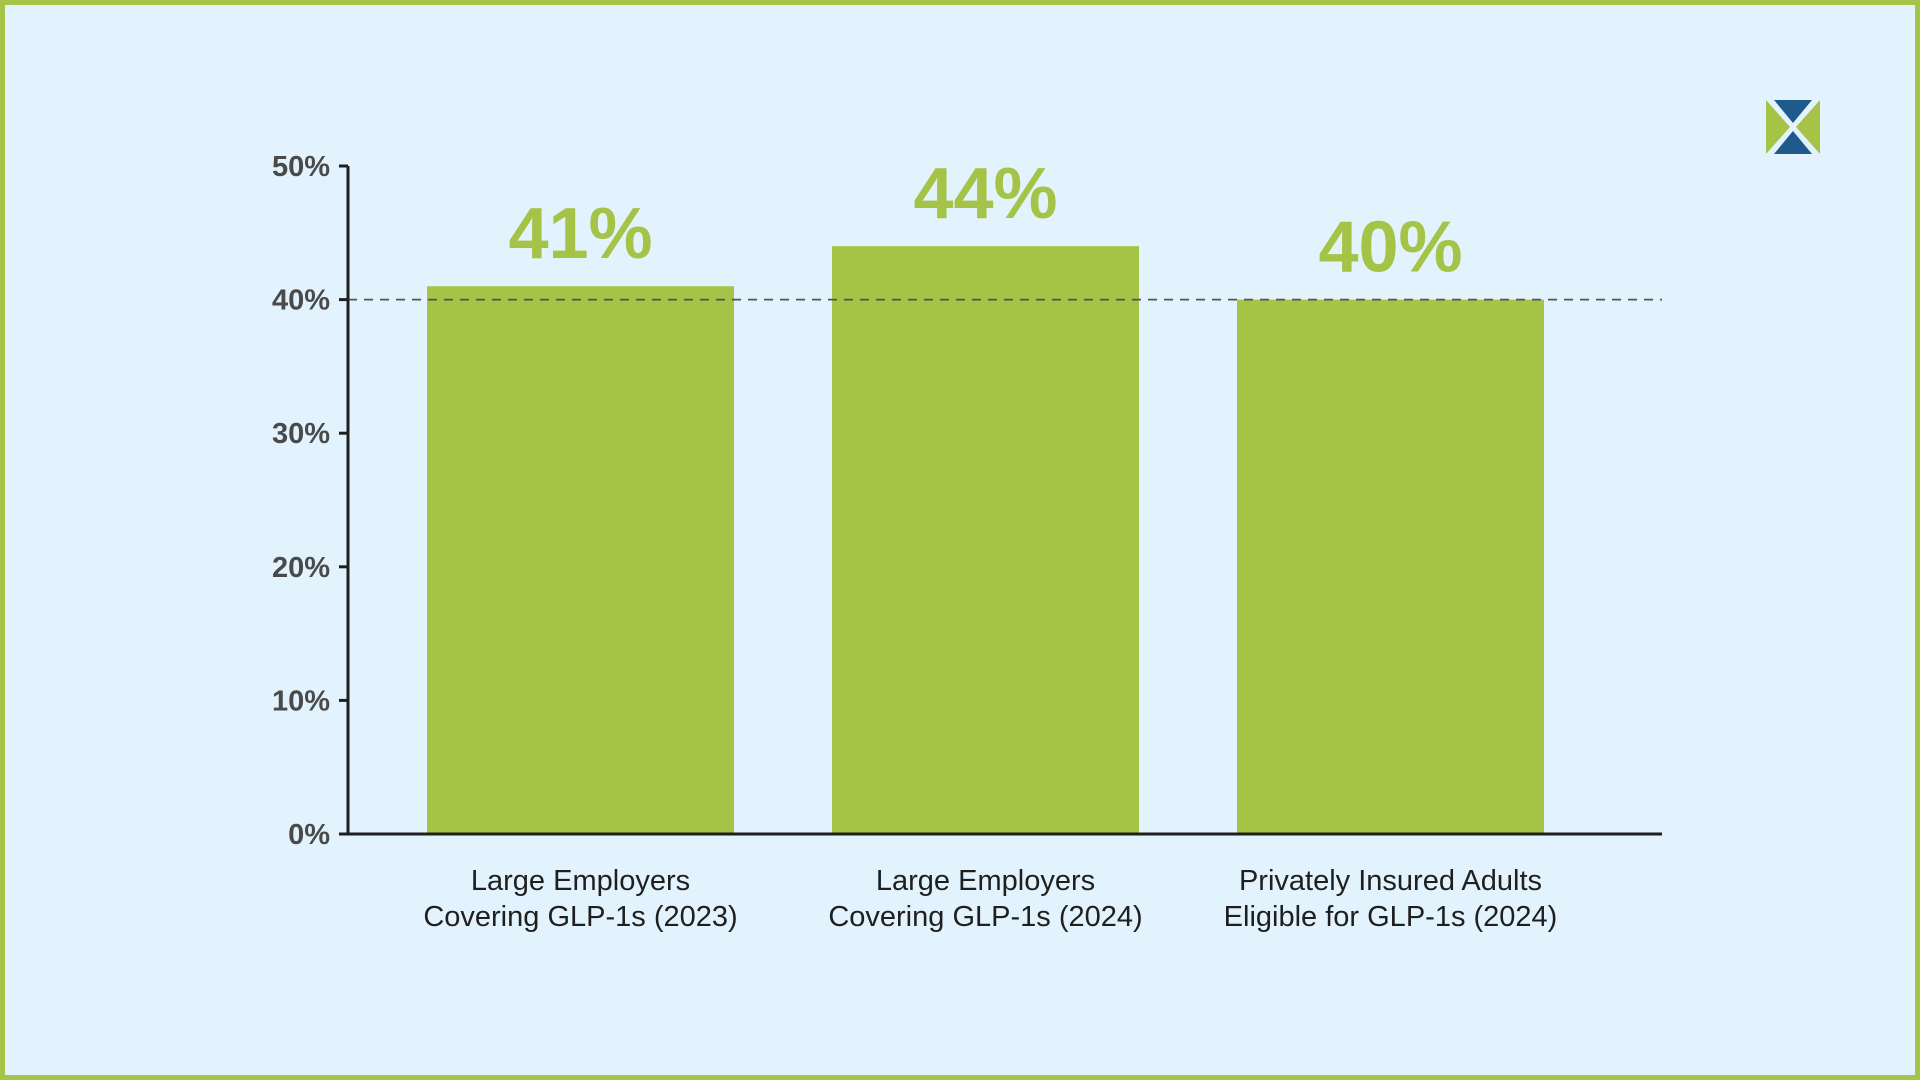 This screenshot has width=1920, height=1080. I want to click on category-label-line: Eligible for GLP-1s (2024), so click(1391, 917).